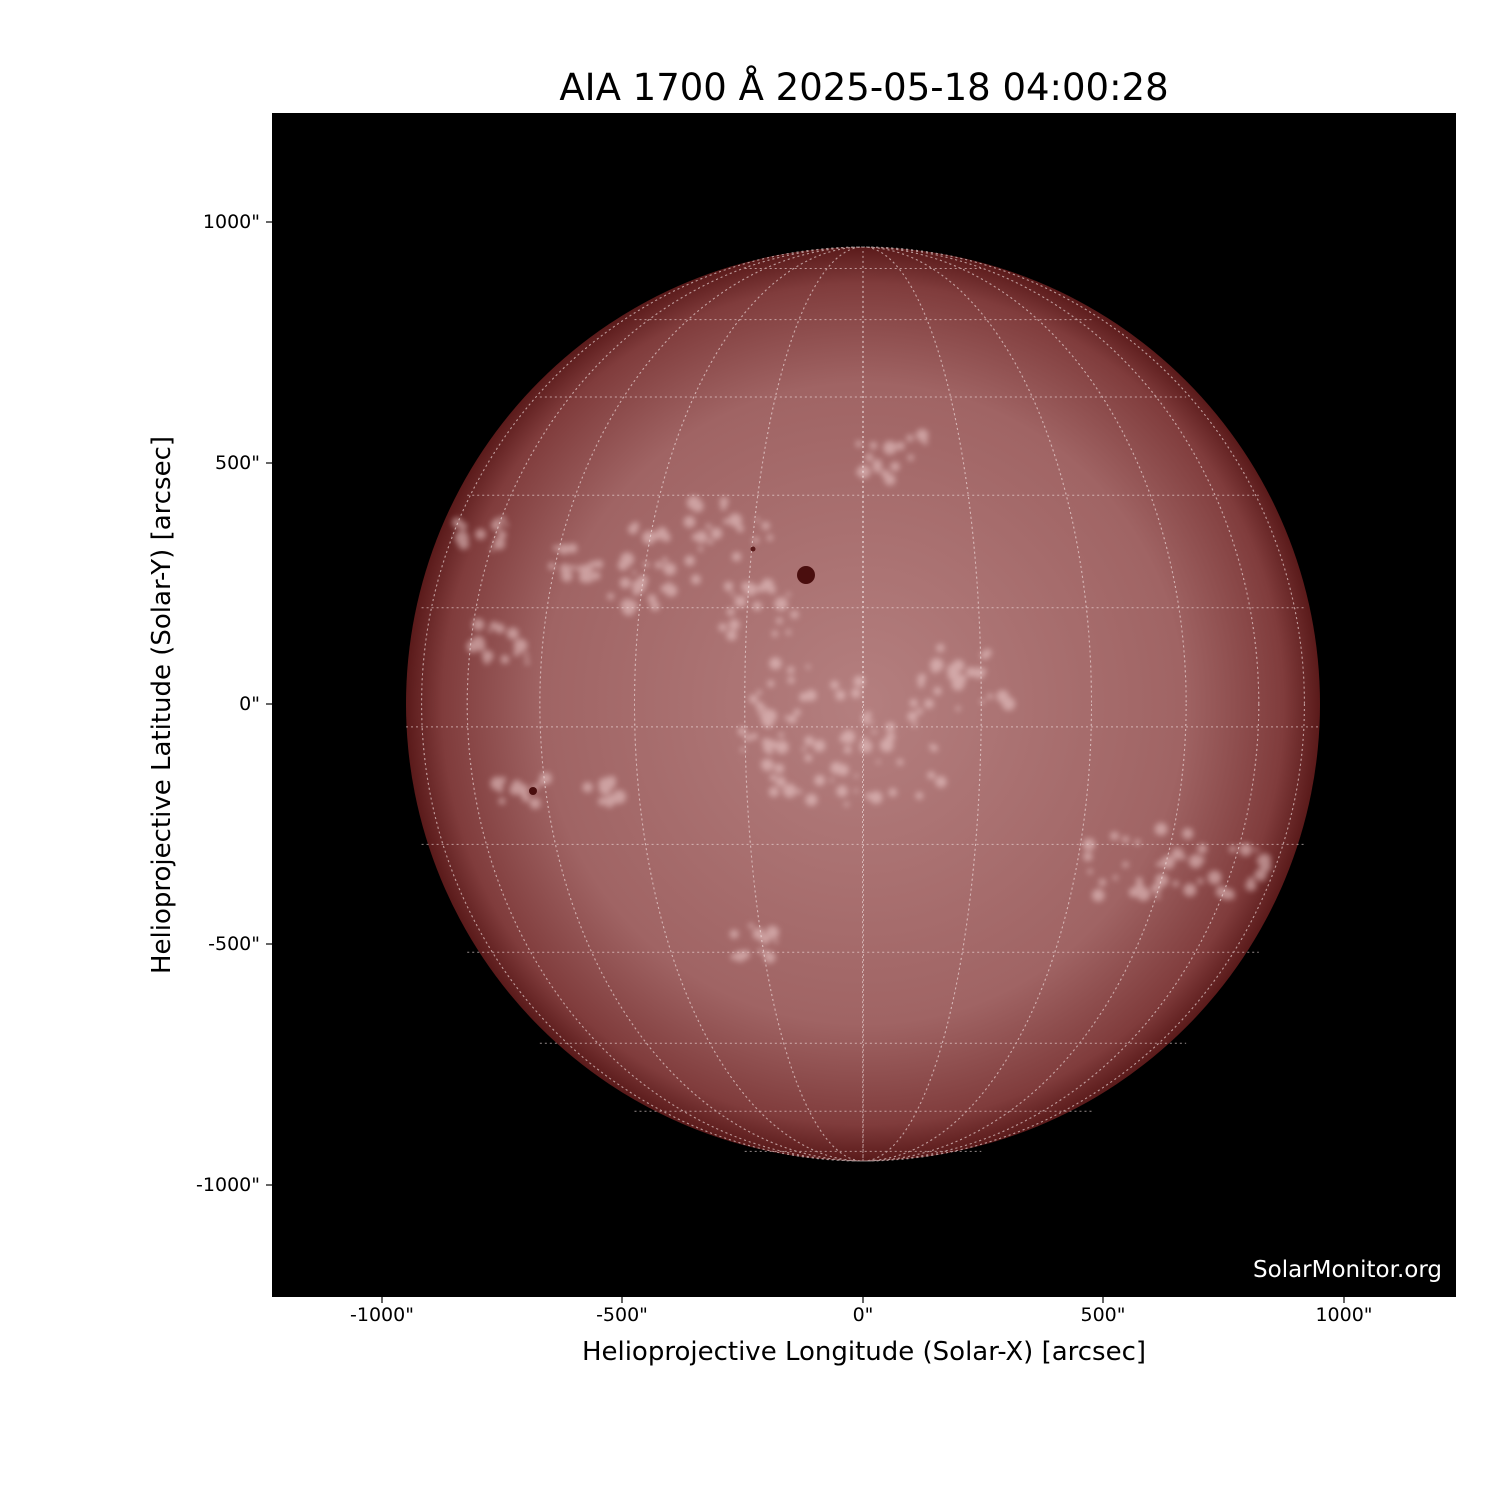  Describe the element at coordinates (1347, 1270) in the screenshot. I see `watermark: SolarMonitor.org` at that location.